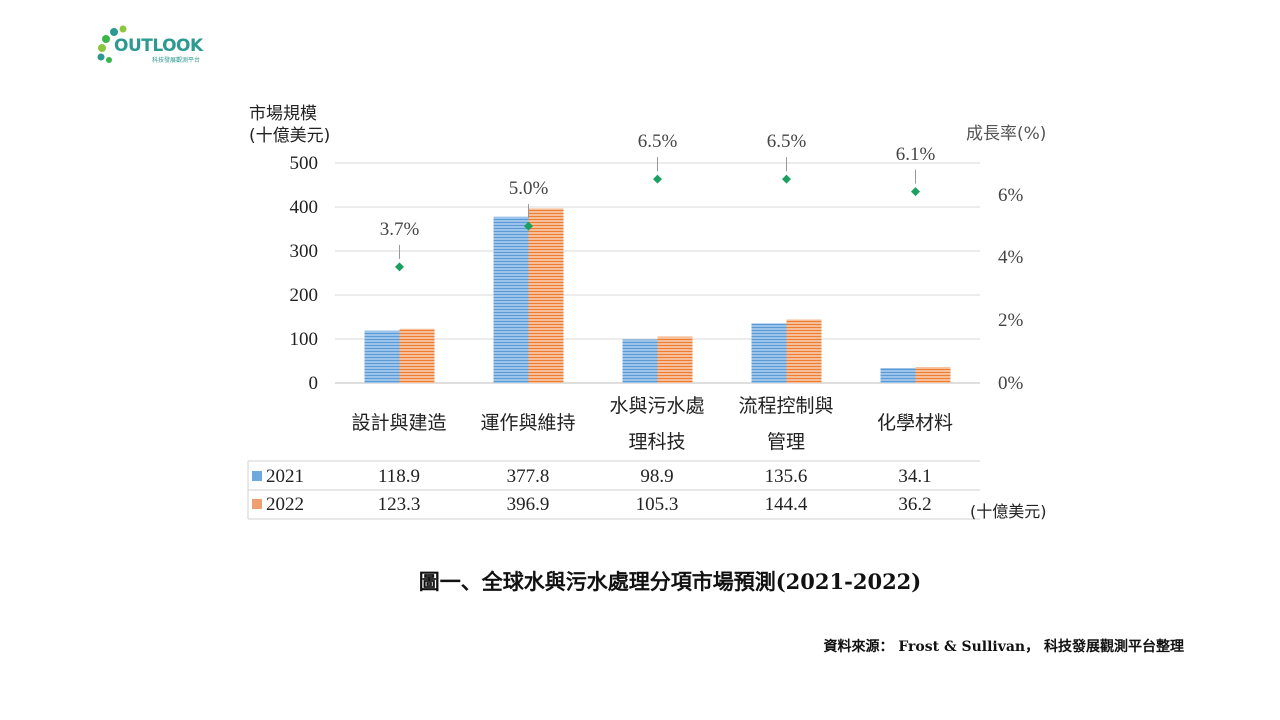 The width and height of the screenshot is (1280, 720). Describe the element at coordinates (785, 442) in the screenshot. I see `category-line: 管理` at that location.